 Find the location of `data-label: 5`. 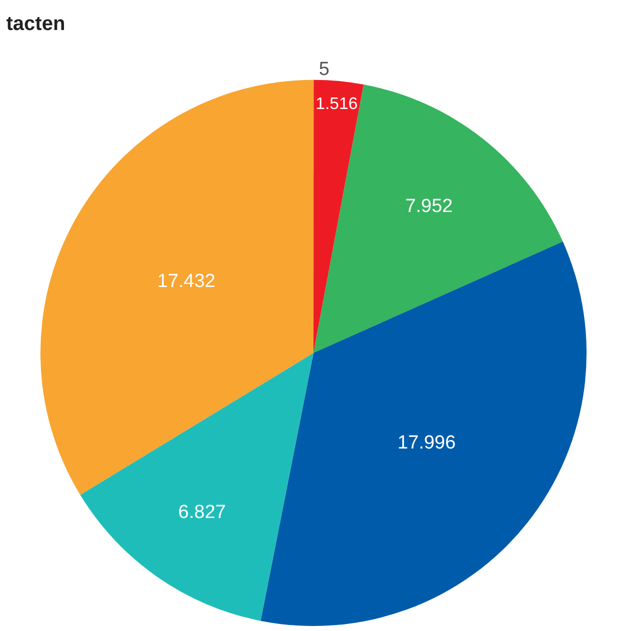

data-label: 5 is located at coordinates (324, 69).